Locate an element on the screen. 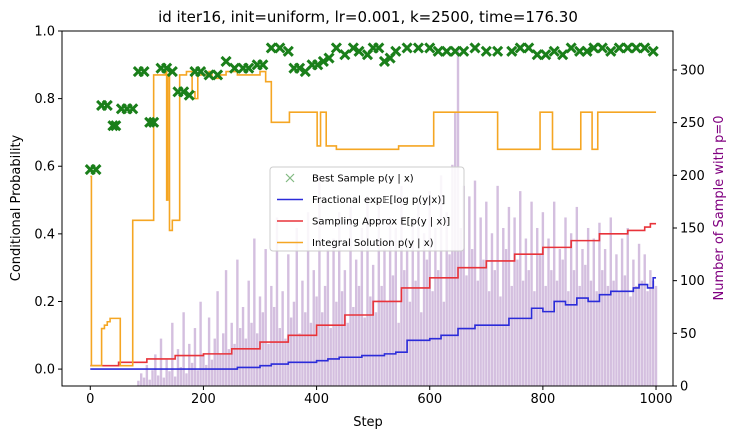 This screenshot has height=440, width=740. right-tick-label: 0 is located at coordinates (684, 387).